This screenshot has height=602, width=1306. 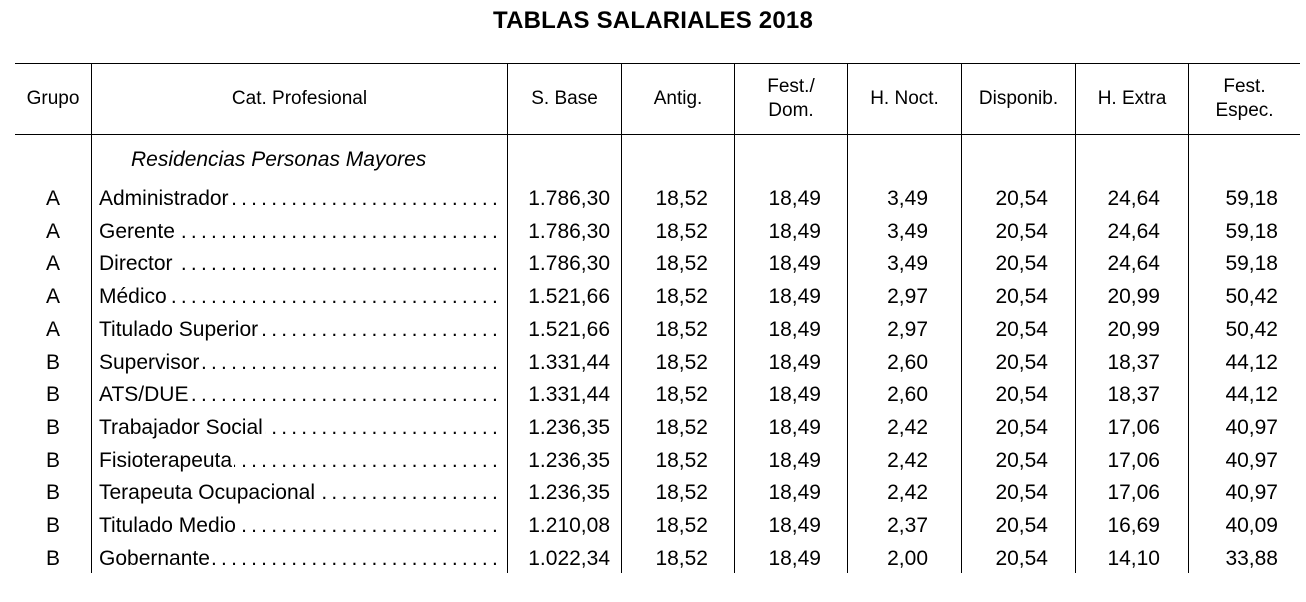 I want to click on header-fest-dom: Fest./ Dom., so click(x=791, y=98).